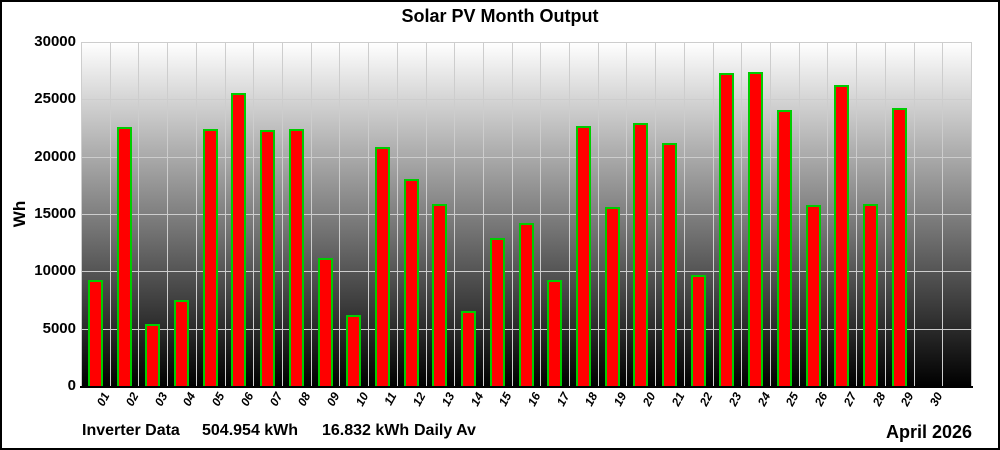 This screenshot has width=1000, height=450. What do you see at coordinates (161, 399) in the screenshot?
I see `x-tick-label: 03` at bounding box center [161, 399].